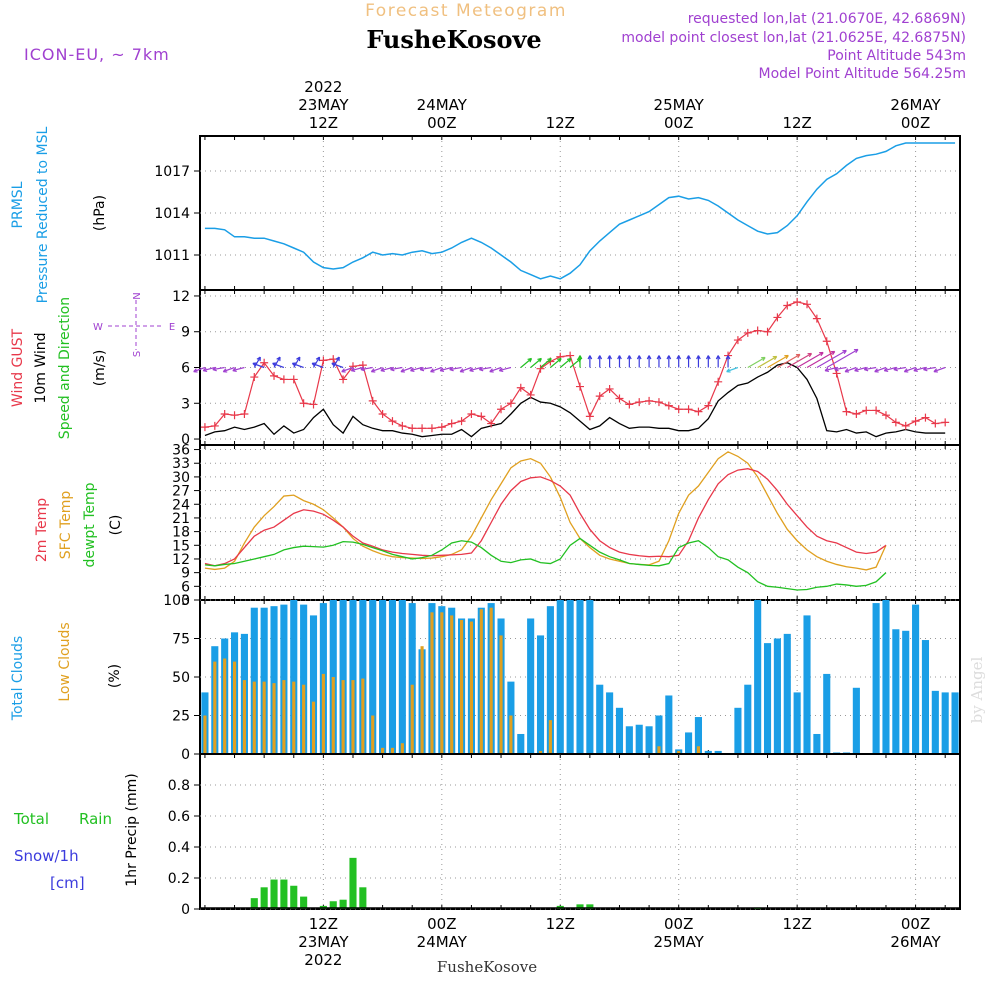  Describe the element at coordinates (185, 369) in the screenshot. I see `y-tick-label: 6` at that location.